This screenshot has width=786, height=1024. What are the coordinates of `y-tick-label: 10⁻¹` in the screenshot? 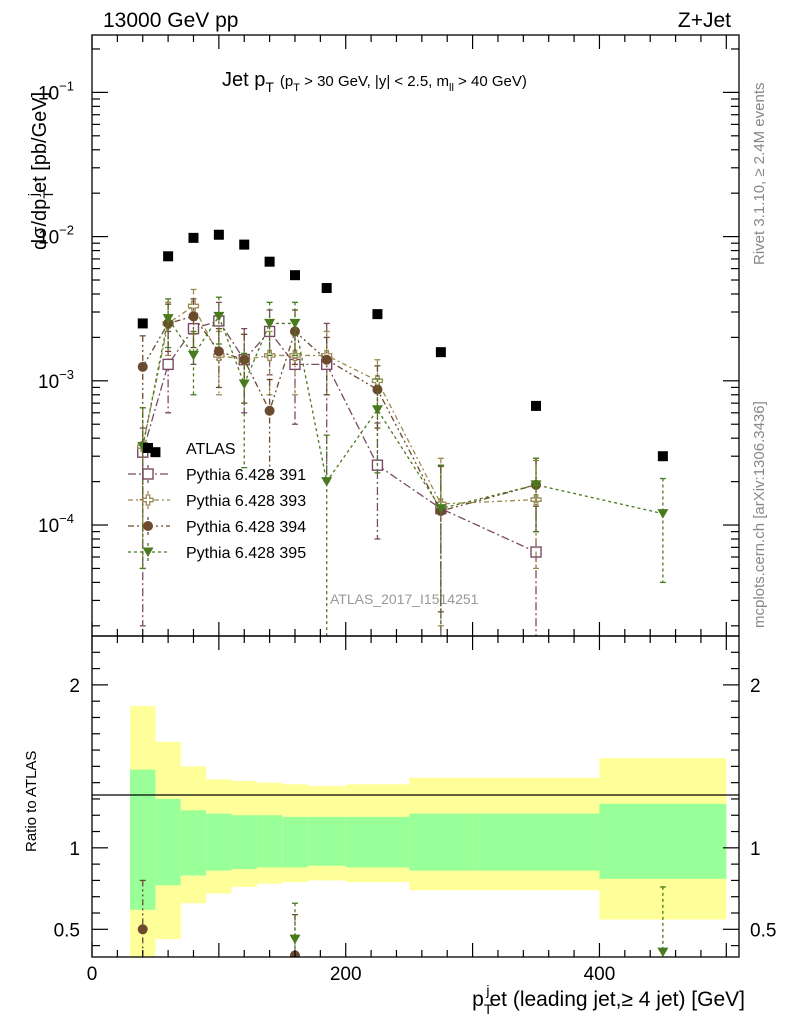 It's located at (56, 91).